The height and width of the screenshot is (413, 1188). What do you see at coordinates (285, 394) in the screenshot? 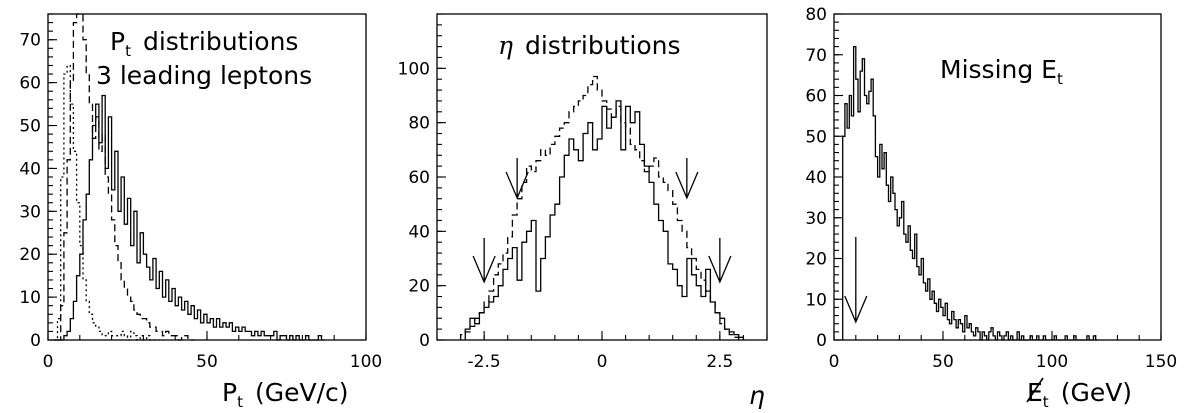
I see `pt-x-axis-label: Pt (GeV/c)` at bounding box center [285, 394].